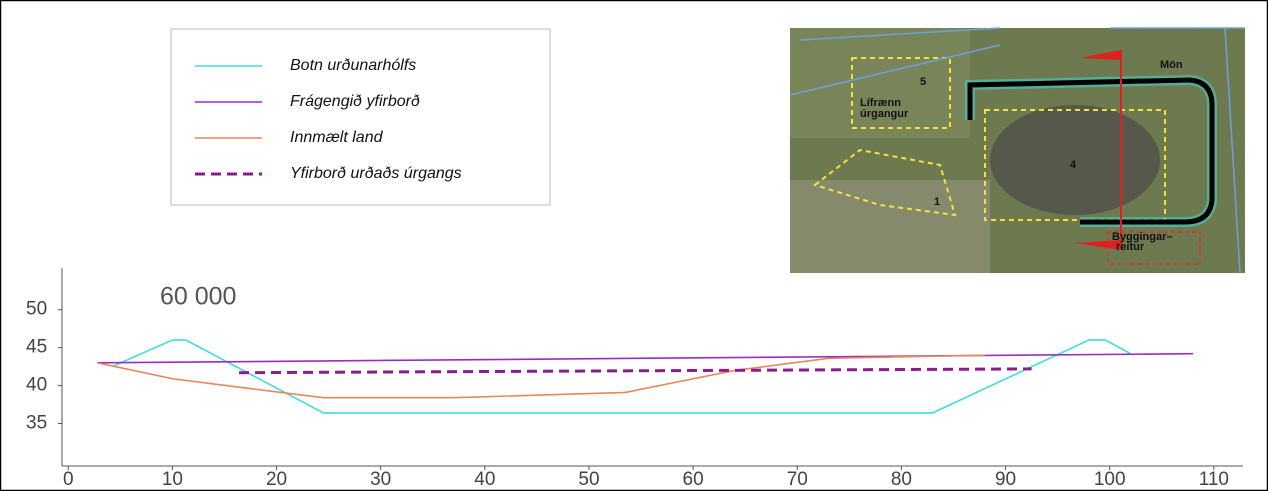 The width and height of the screenshot is (1268, 491). What do you see at coordinates (36, 309) in the screenshot?
I see `y-tick-label: 50` at bounding box center [36, 309].